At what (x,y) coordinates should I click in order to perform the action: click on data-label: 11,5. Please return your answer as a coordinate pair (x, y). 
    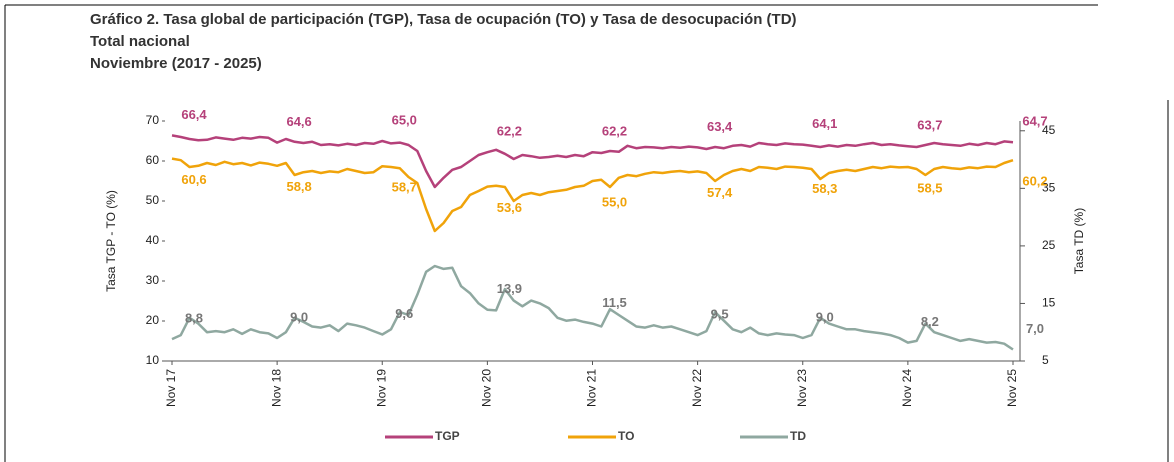
    Looking at the image, I should click on (614, 302).